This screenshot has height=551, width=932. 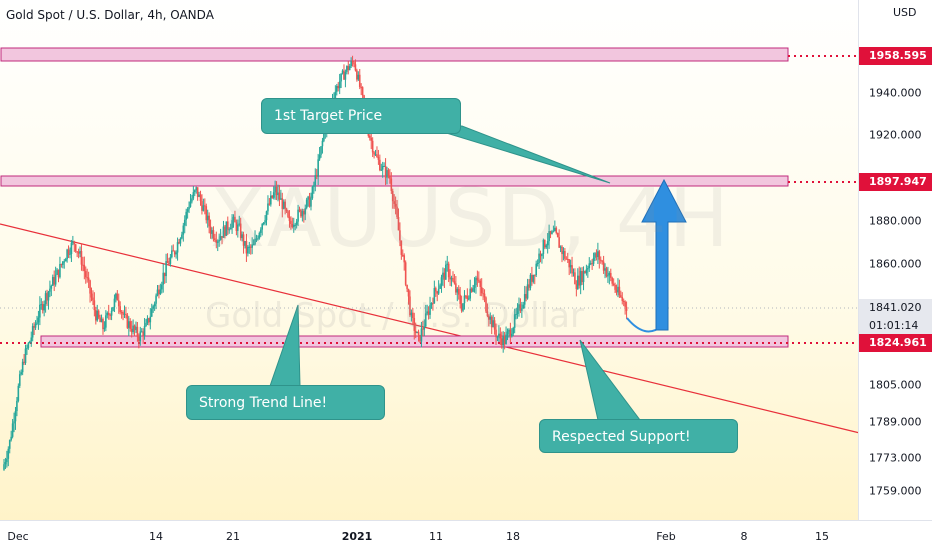 I want to click on price-label: 1789.000, so click(x=895, y=422).